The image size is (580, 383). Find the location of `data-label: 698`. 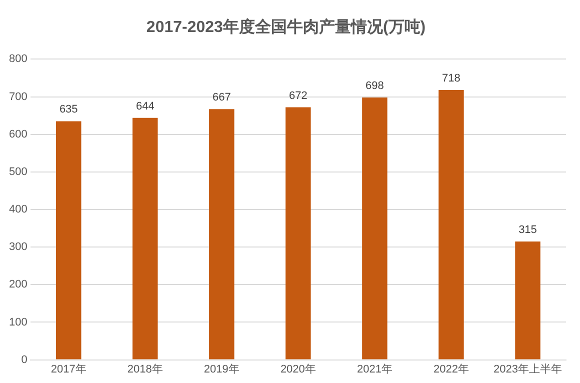

data-label: 698 is located at coordinates (375, 86).